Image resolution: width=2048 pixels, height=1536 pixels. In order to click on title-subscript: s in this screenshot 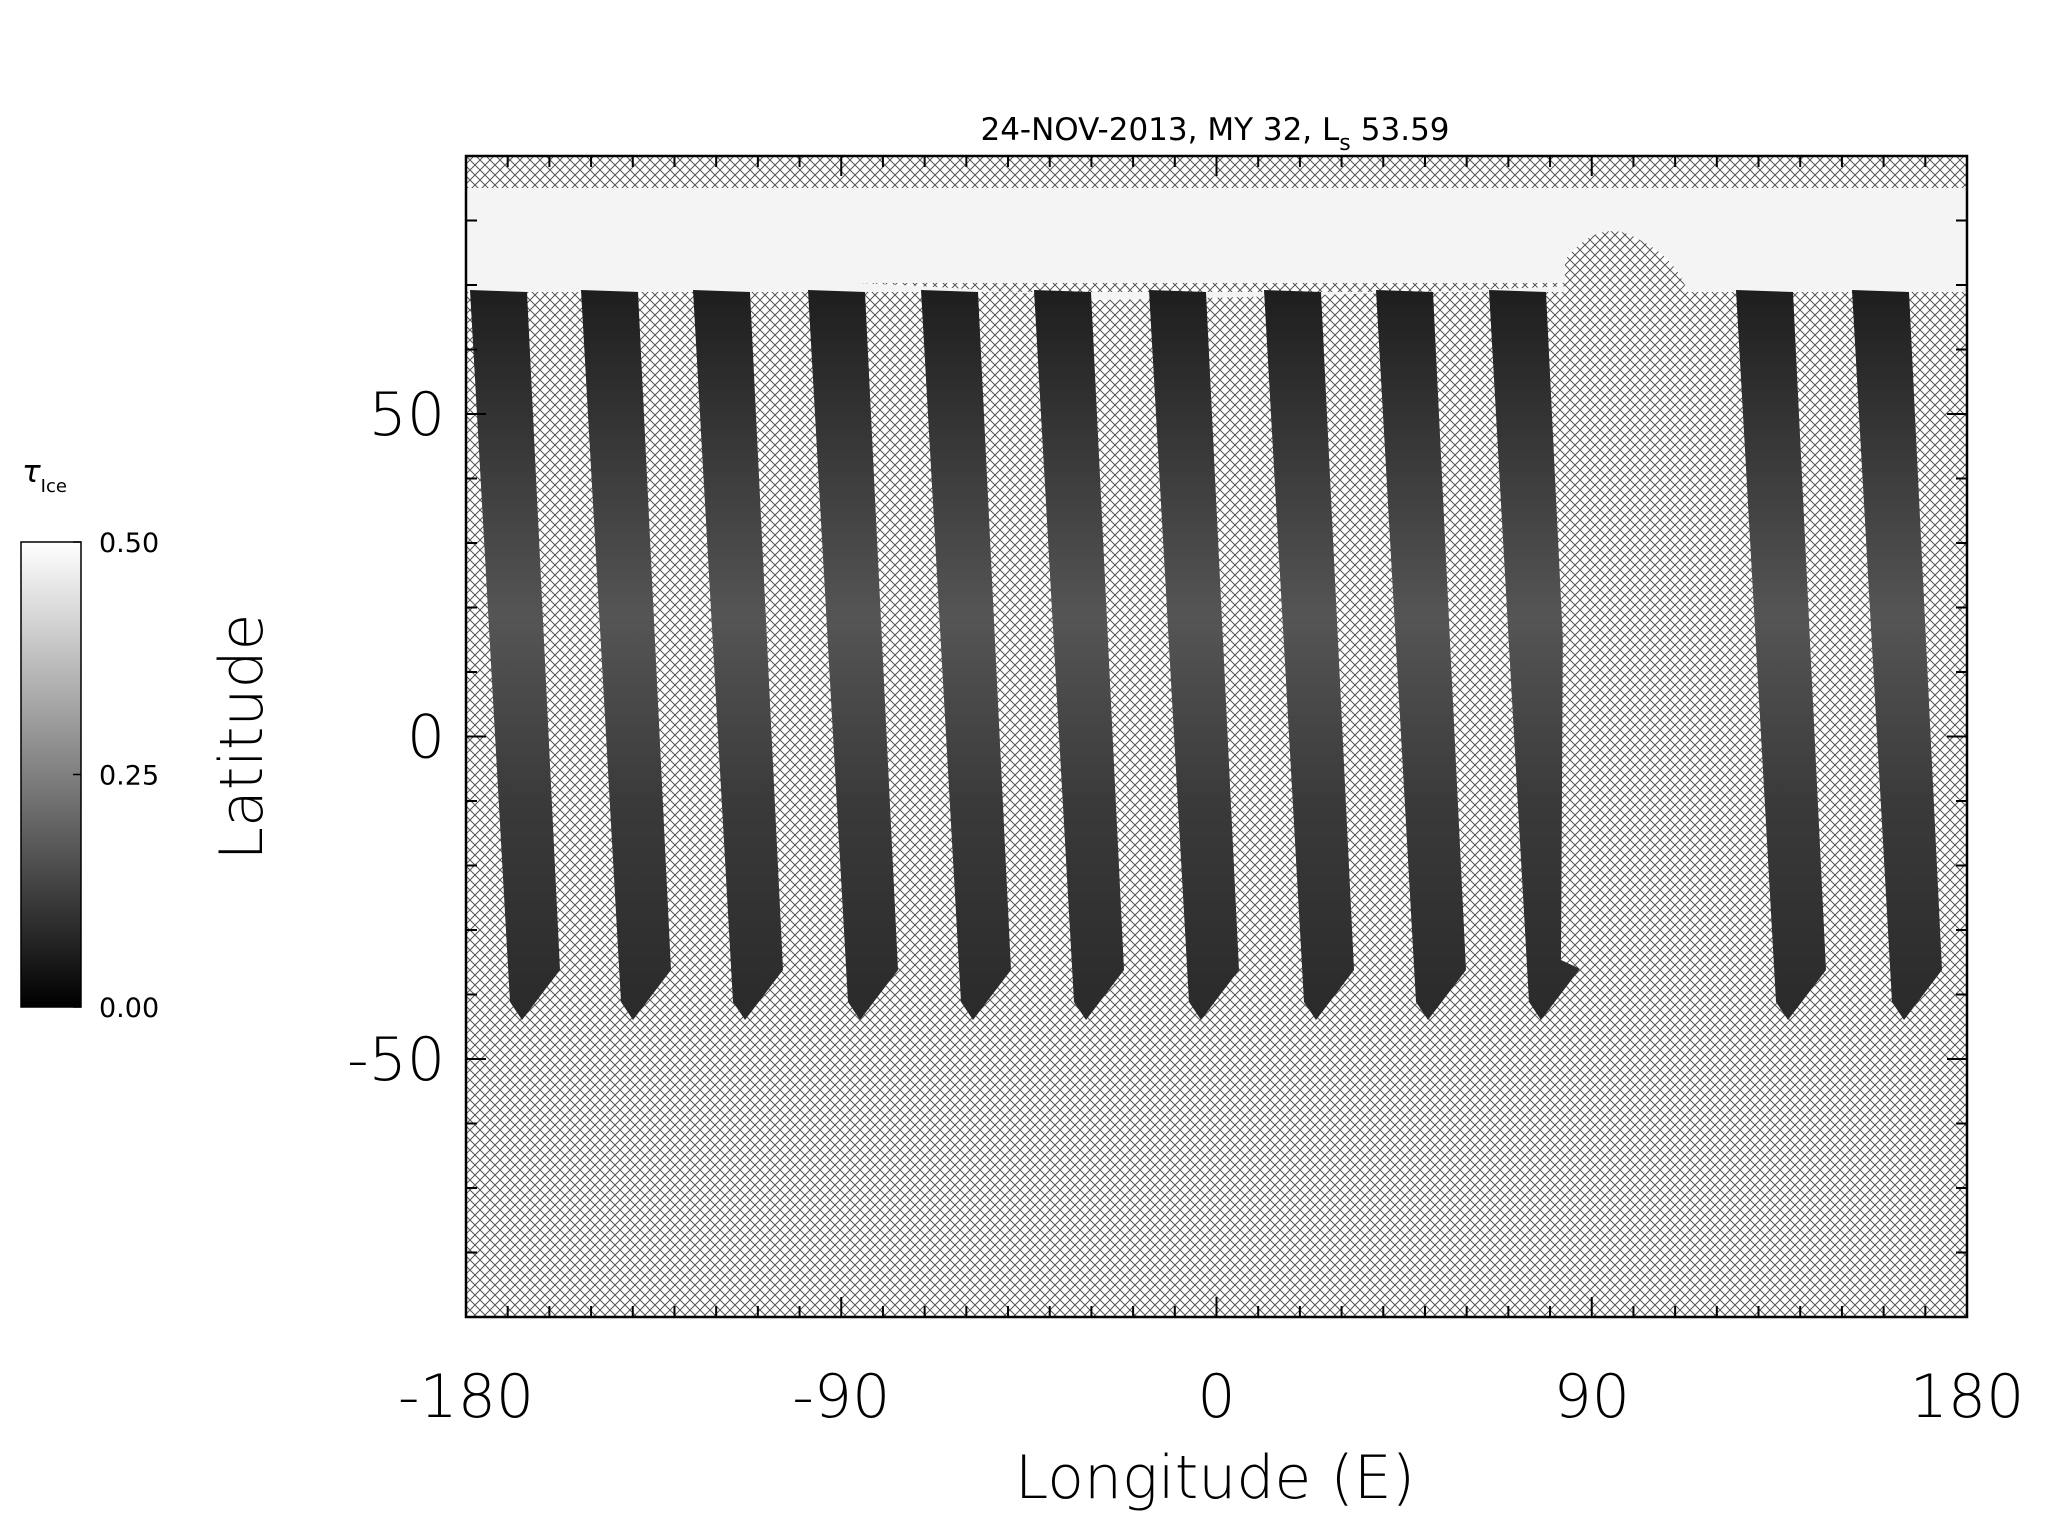, I will do `click(1344, 143)`.